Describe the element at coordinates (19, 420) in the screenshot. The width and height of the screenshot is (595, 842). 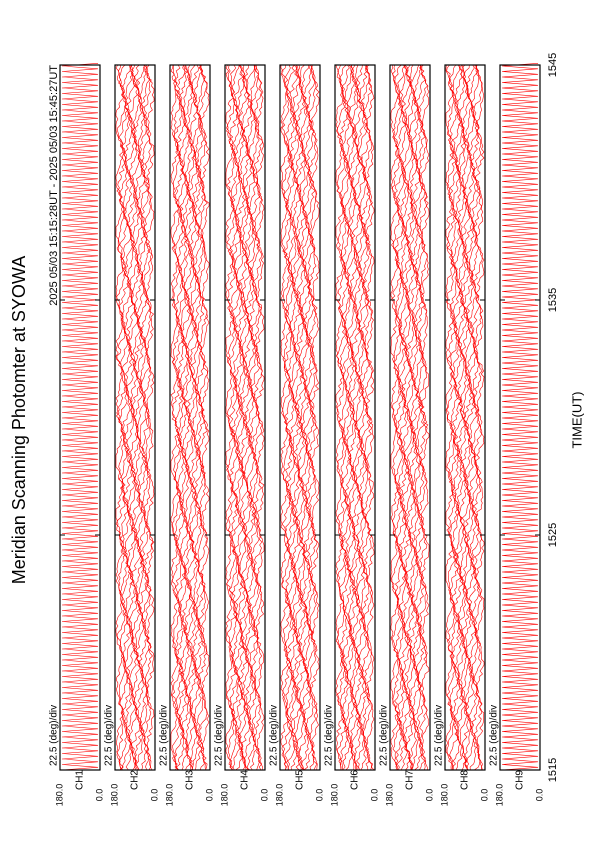
I see `chart-title: Meridian Scanning Photomter at SYOWA` at that location.